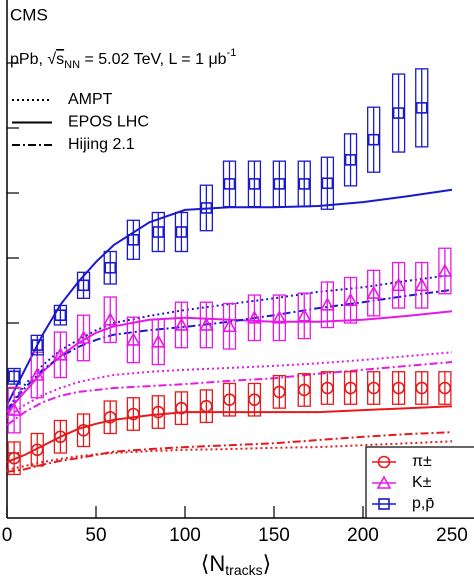 This screenshot has width=474, height=584. What do you see at coordinates (7, 535) in the screenshot?
I see `x-tick-label: 0` at bounding box center [7, 535].